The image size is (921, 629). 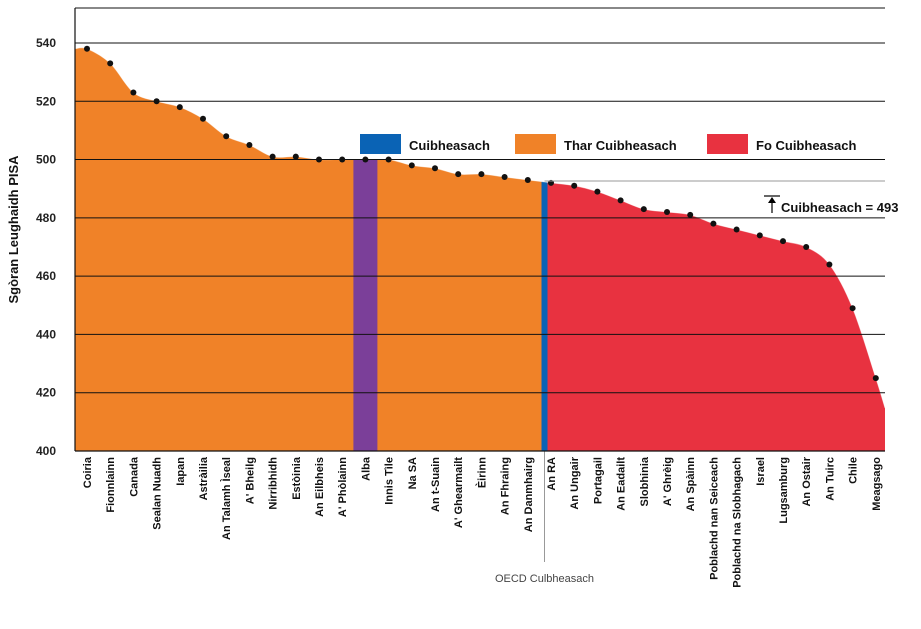 What do you see at coordinates (481, 472) in the screenshot?
I see `x-tick-label: Èirinn` at bounding box center [481, 472].